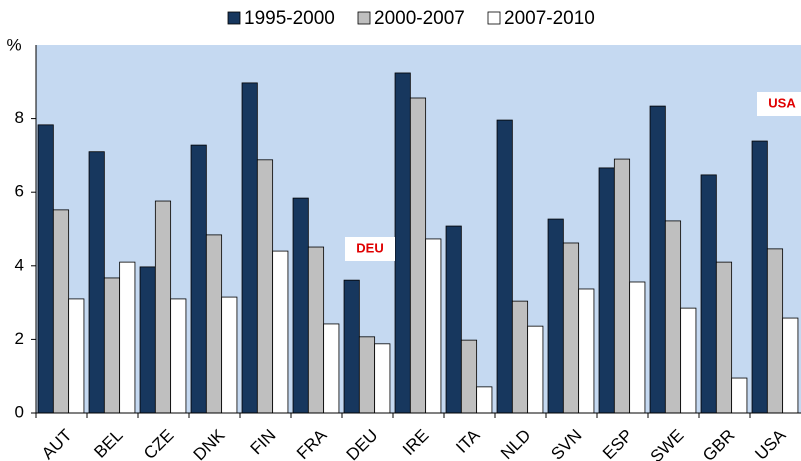 The image size is (801, 461). I want to click on x-tick-label: IRE, so click(415, 442).